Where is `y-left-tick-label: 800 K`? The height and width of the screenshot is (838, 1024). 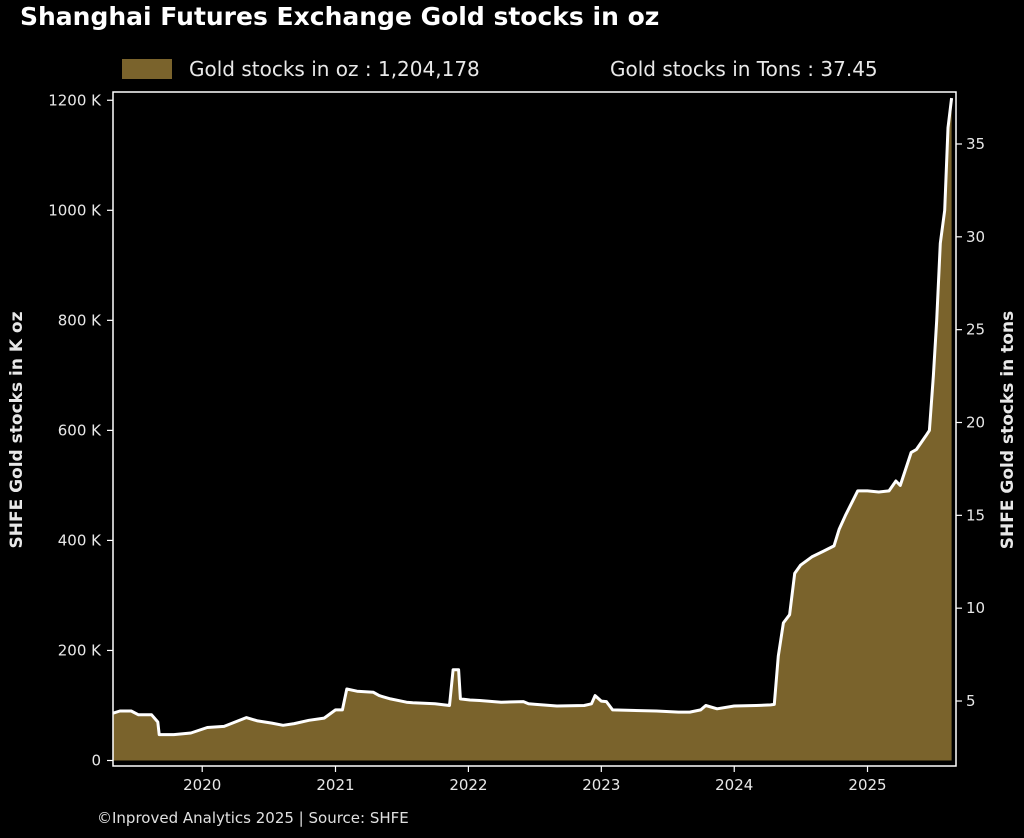 y-left-tick-label: 800 K is located at coordinates (80, 320).